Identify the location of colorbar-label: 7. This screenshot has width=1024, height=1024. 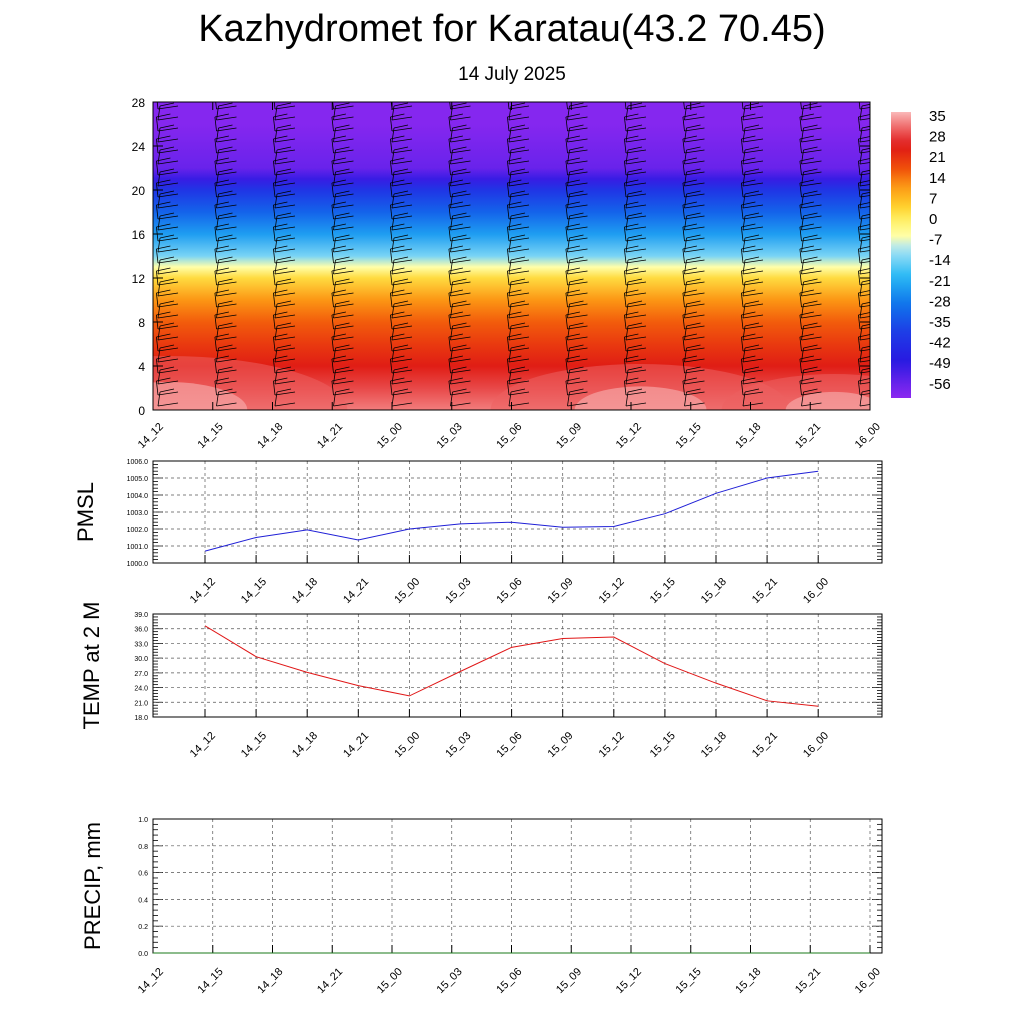
(933, 198).